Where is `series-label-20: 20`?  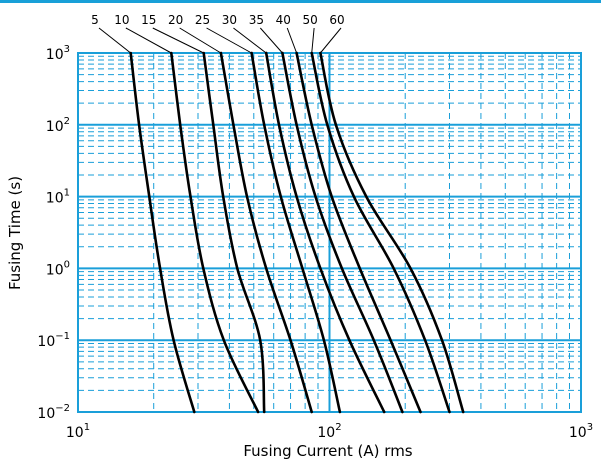 series-label-20: 20 is located at coordinates (175, 20).